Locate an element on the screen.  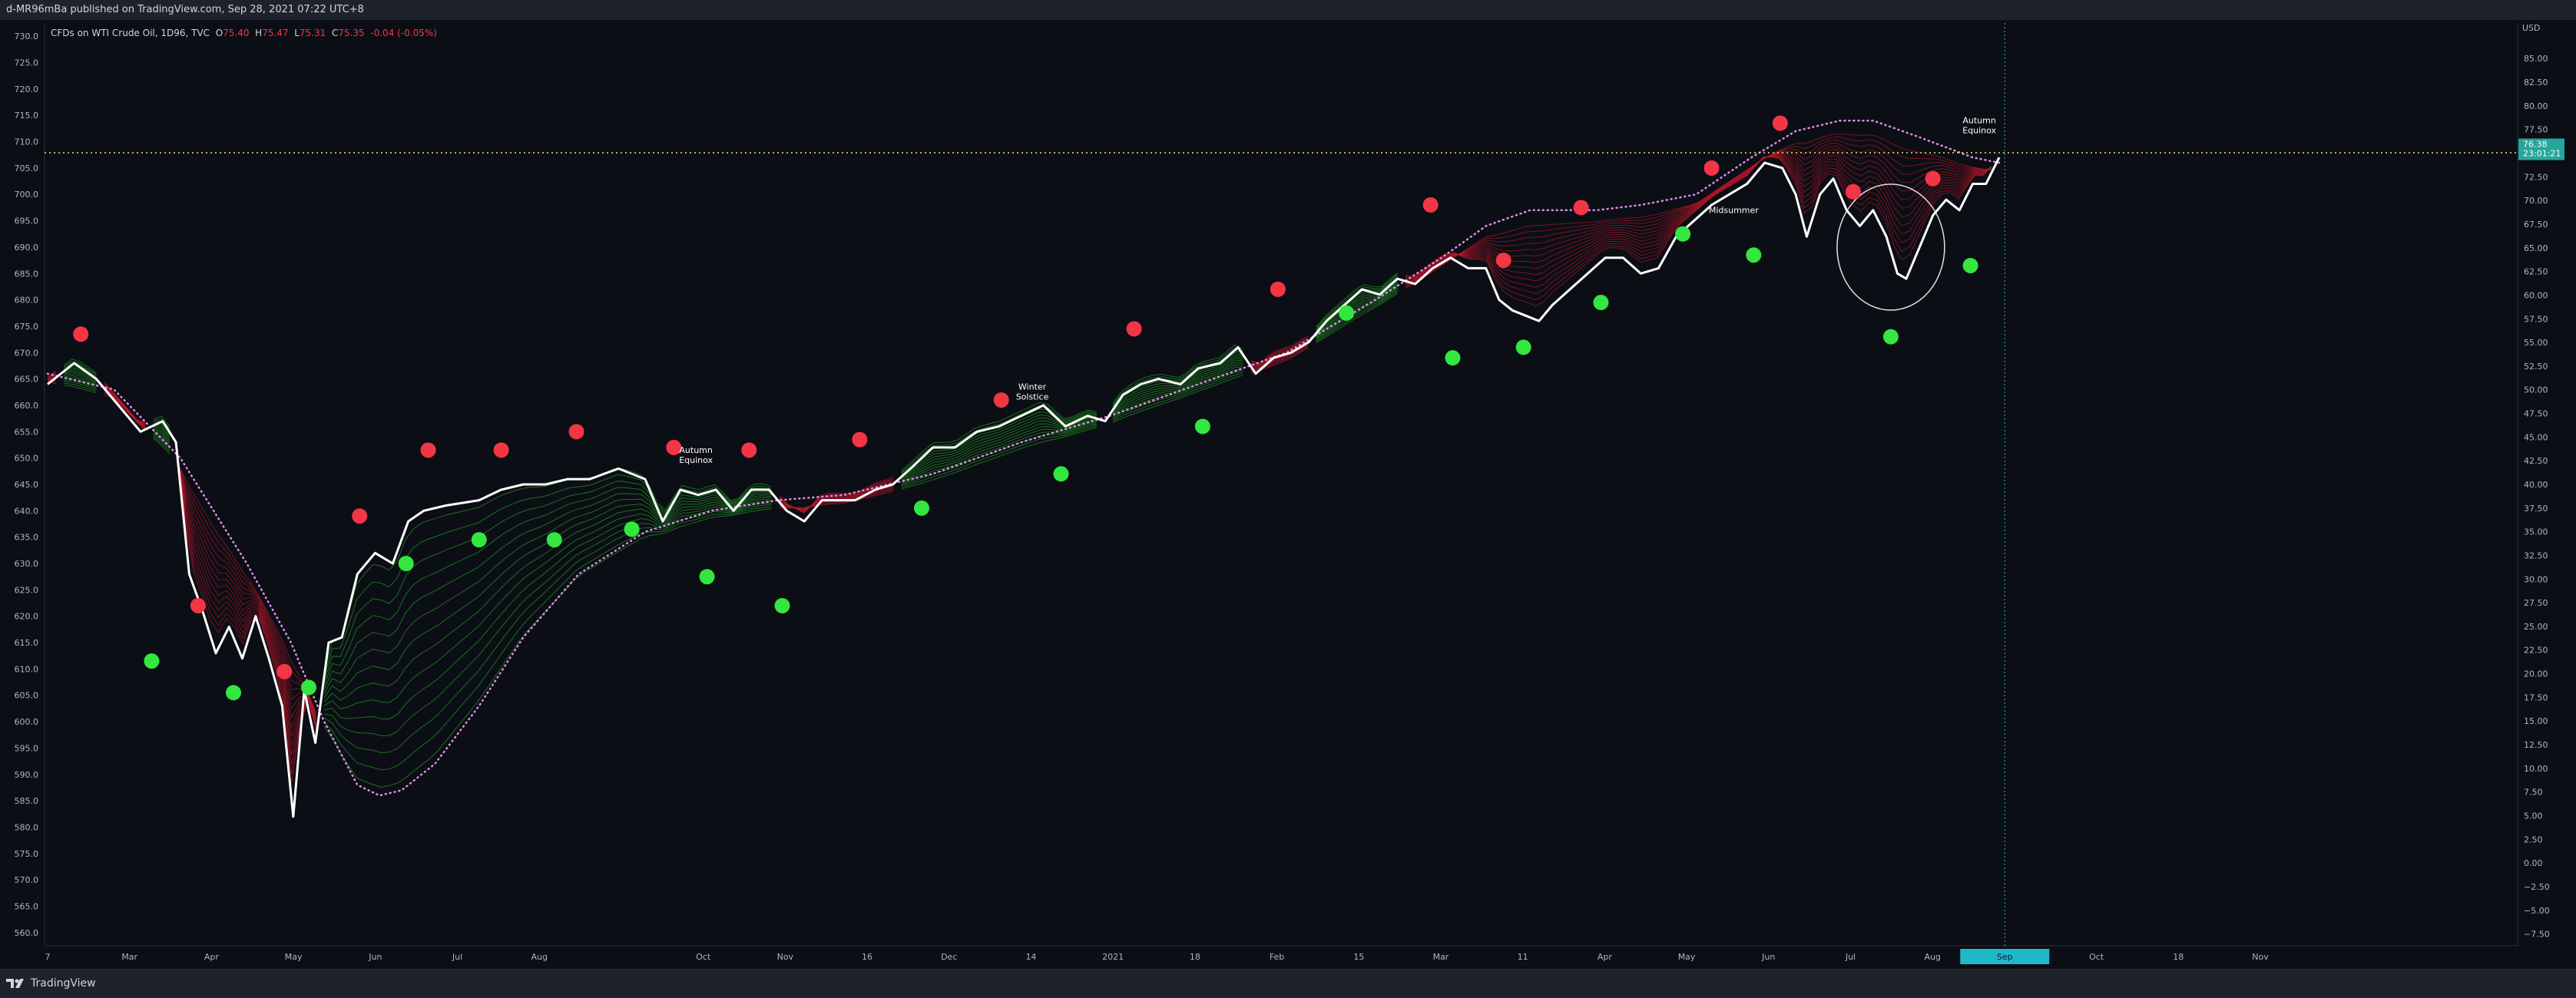
right-axis-tick: 80.00 is located at coordinates (2536, 106).